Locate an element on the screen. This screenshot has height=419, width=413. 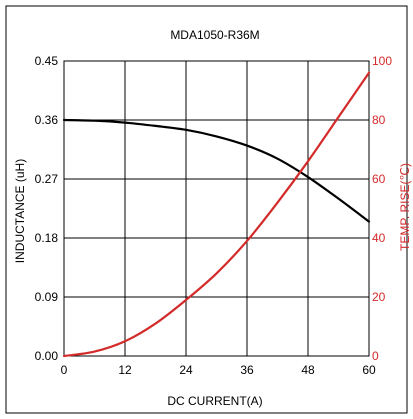
y-ticks: 0.00 0.09 0.18 0.27 0.36 0.45 is located at coordinates (47, 208).